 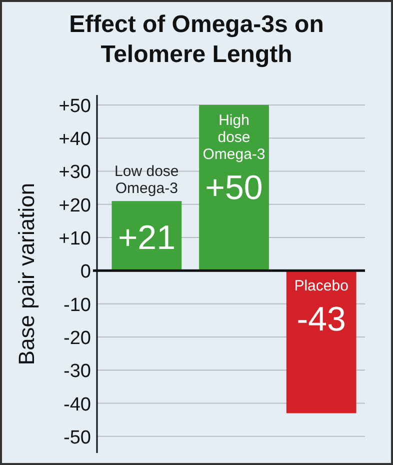 What do you see at coordinates (77, 371) in the screenshot?
I see `y-tick-label: -30` at bounding box center [77, 371].